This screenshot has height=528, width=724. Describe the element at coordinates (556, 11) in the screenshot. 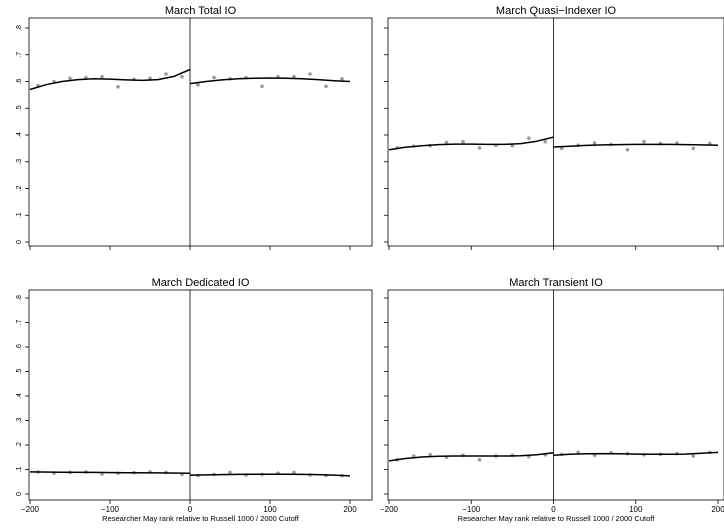

I see `panel-title: March Quasi−Indexer IO` at that location.